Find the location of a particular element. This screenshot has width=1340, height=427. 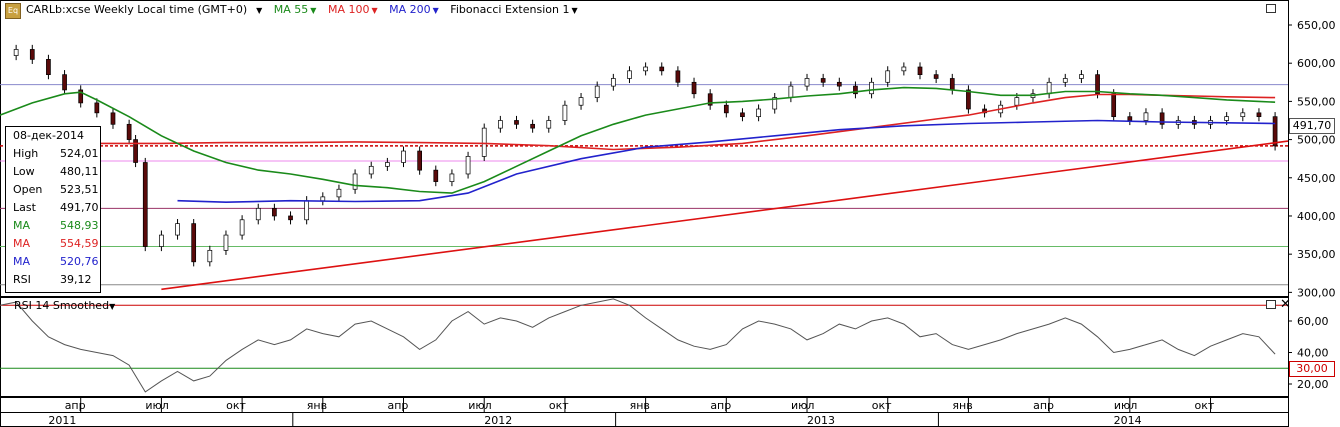

ma100-dropdown-icon: ▼ is located at coordinates (374, 10).